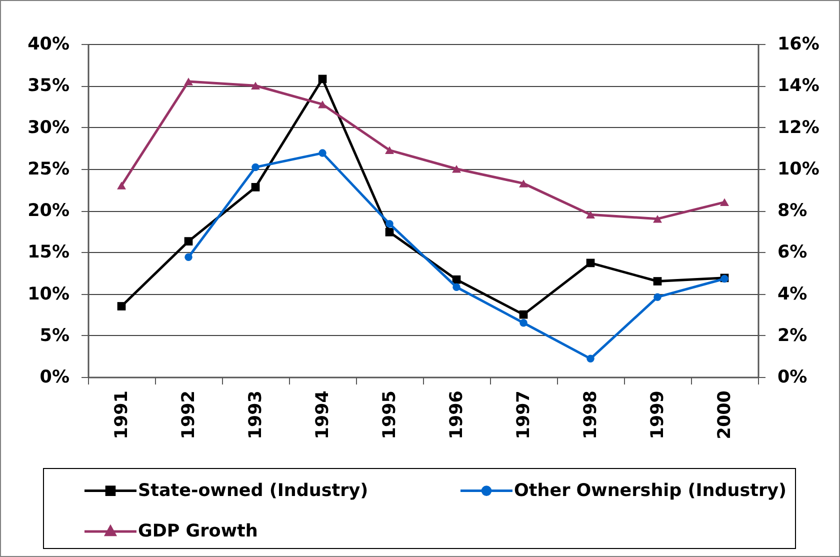 The image size is (840, 557). Describe the element at coordinates (55, 336) in the screenshot. I see `y-tick-label: 5%` at that location.